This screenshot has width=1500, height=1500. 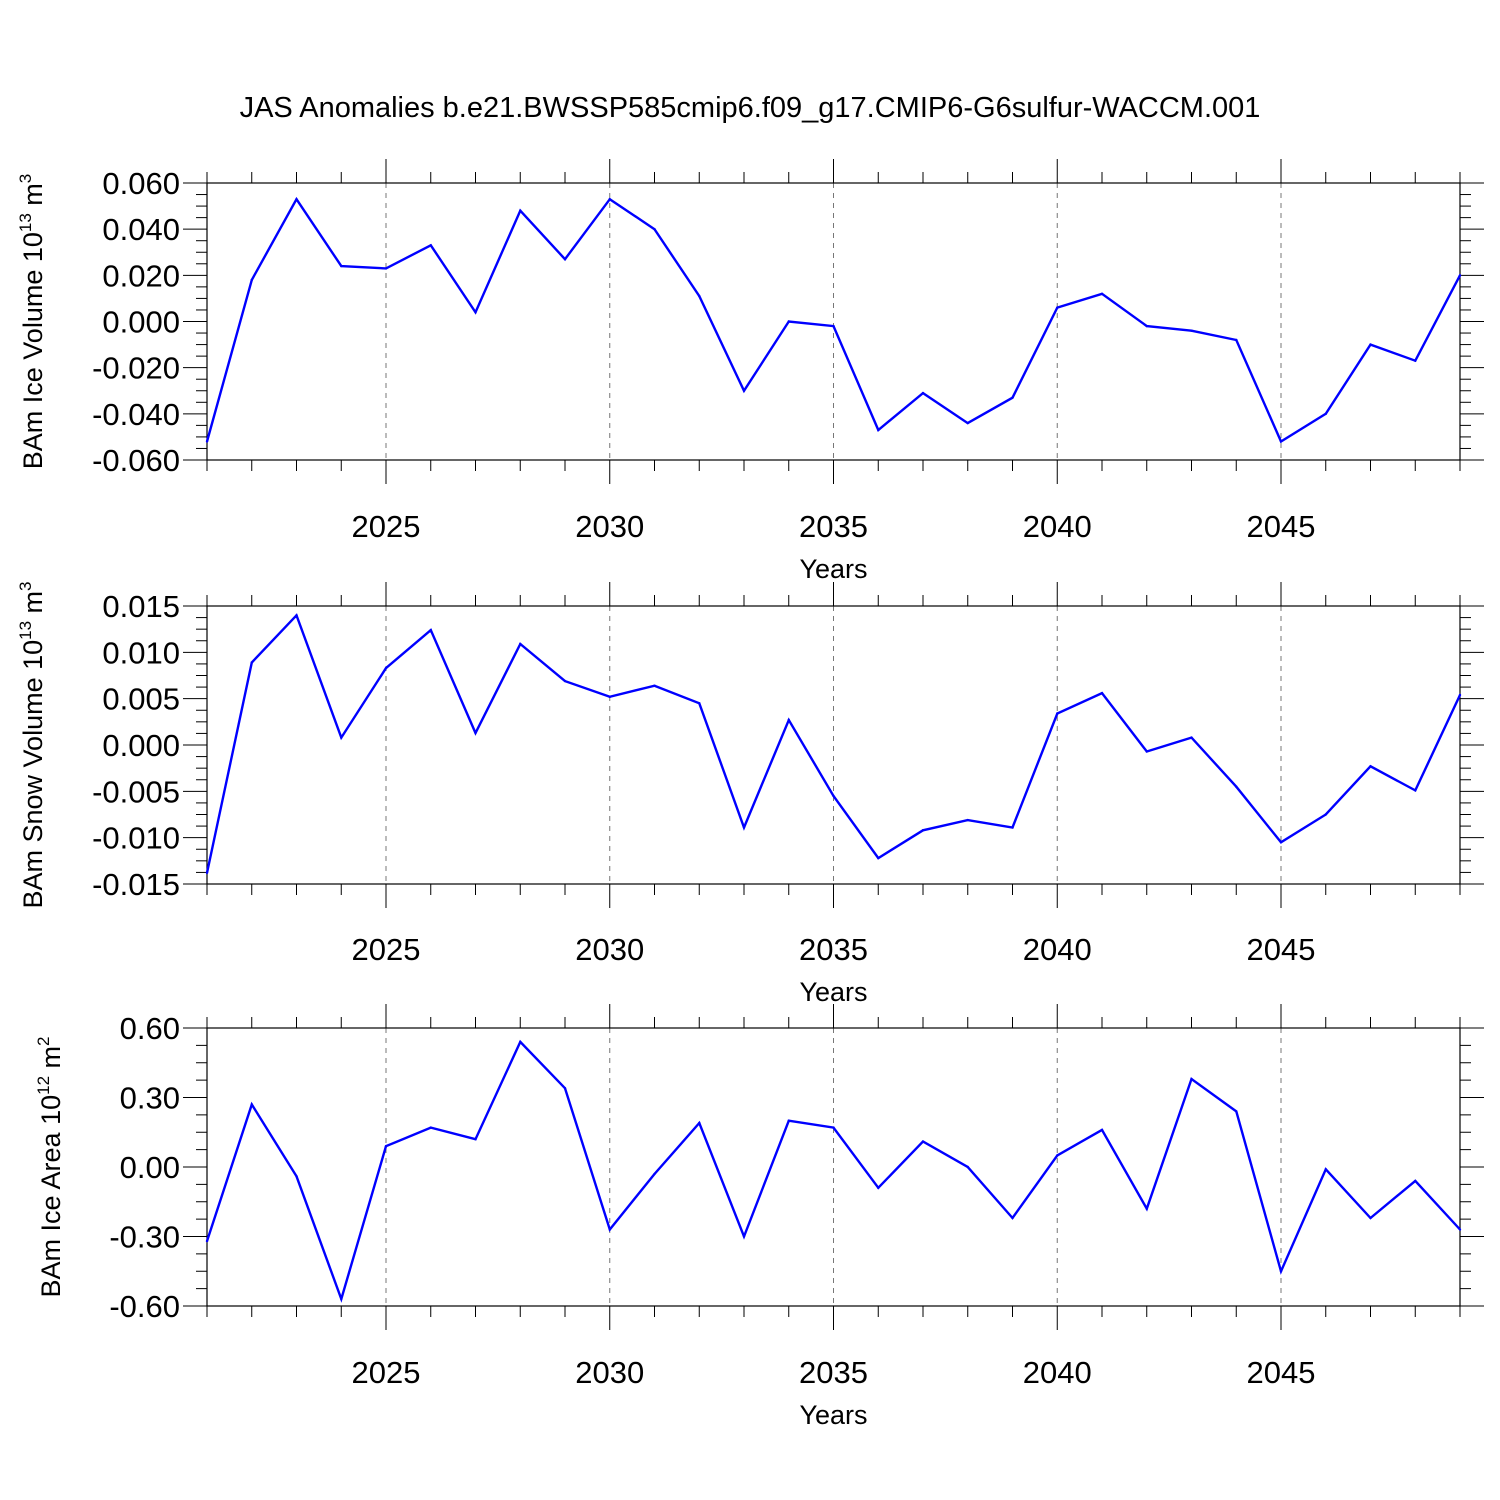 What do you see at coordinates (141, 229) in the screenshot?
I see `y-tick-label: 0.040` at bounding box center [141, 229].